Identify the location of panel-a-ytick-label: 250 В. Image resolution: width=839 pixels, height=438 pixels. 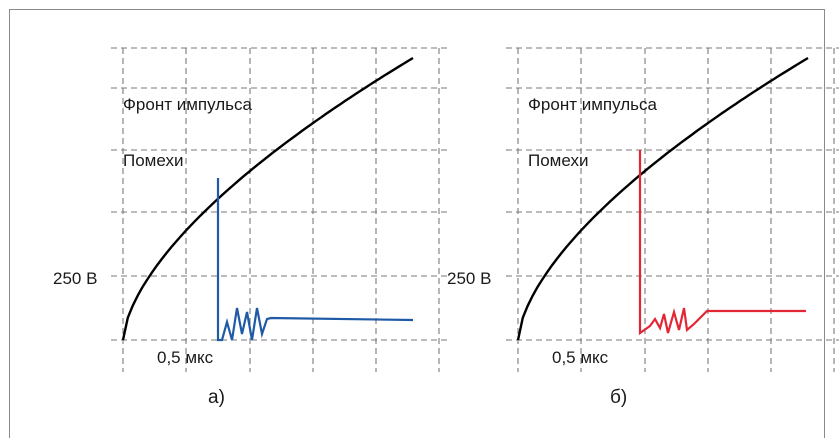
(75, 278).